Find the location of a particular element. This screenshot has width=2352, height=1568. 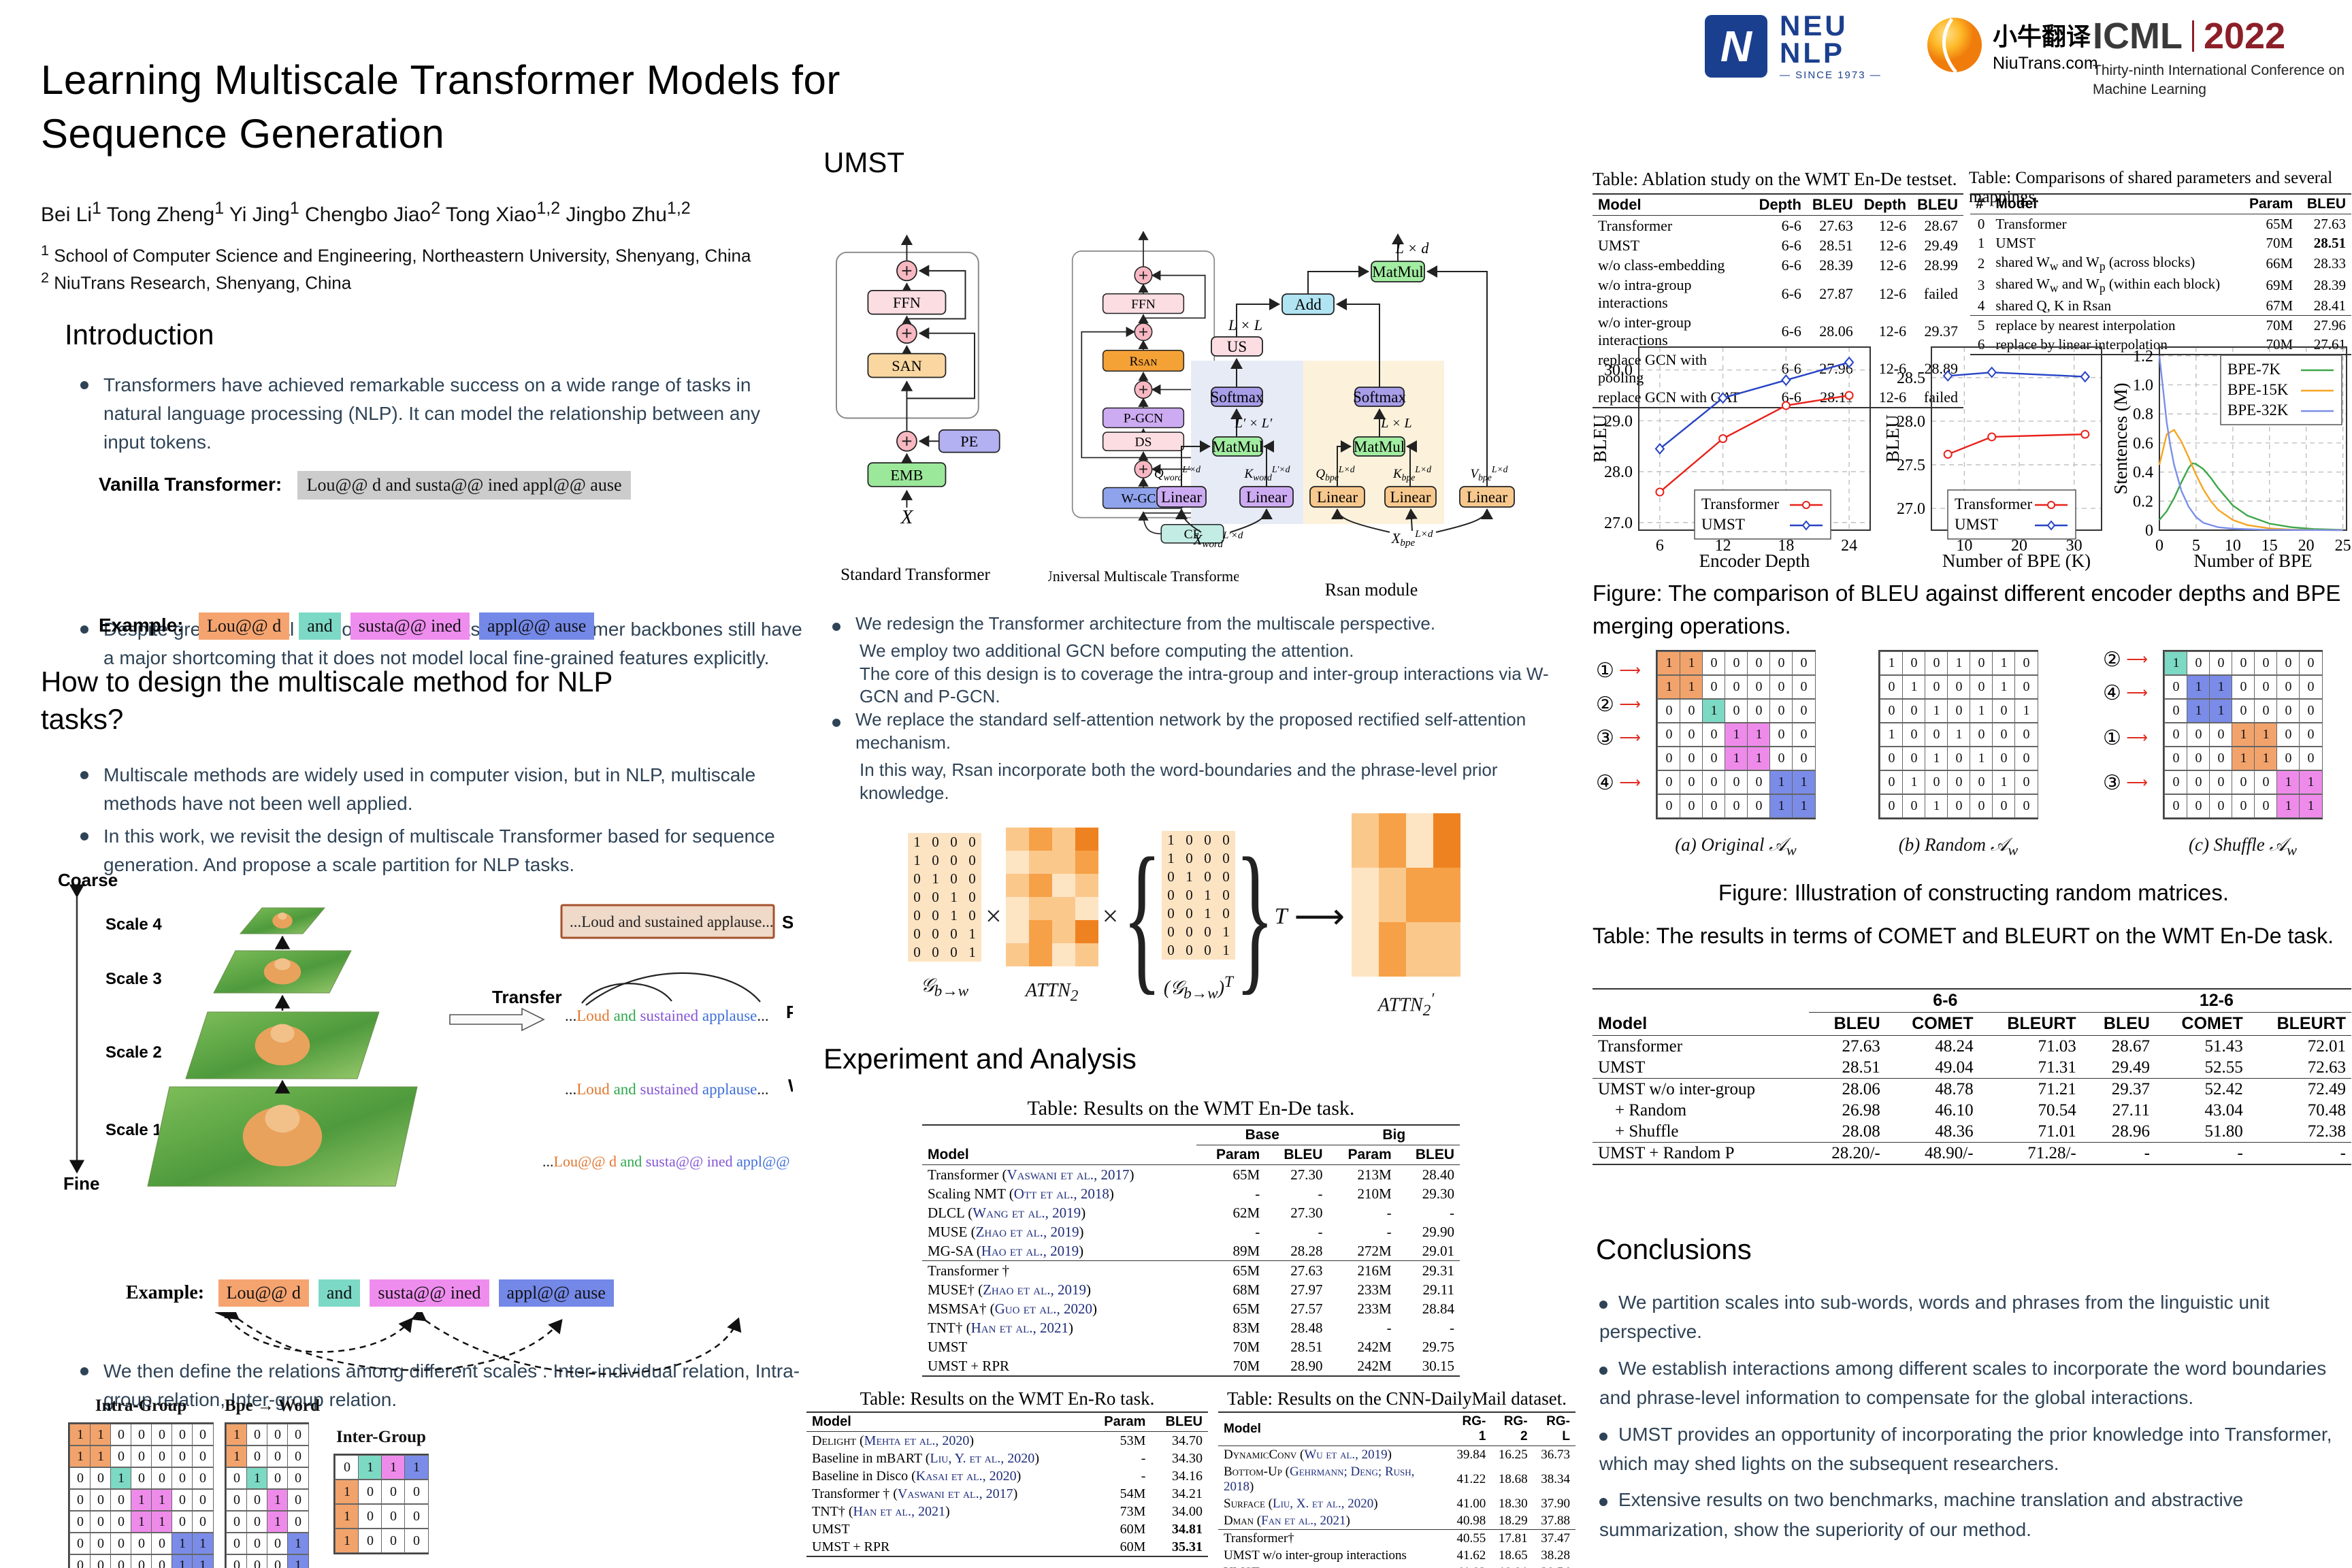

svg-text: 30 is located at coordinates (2074, 546).